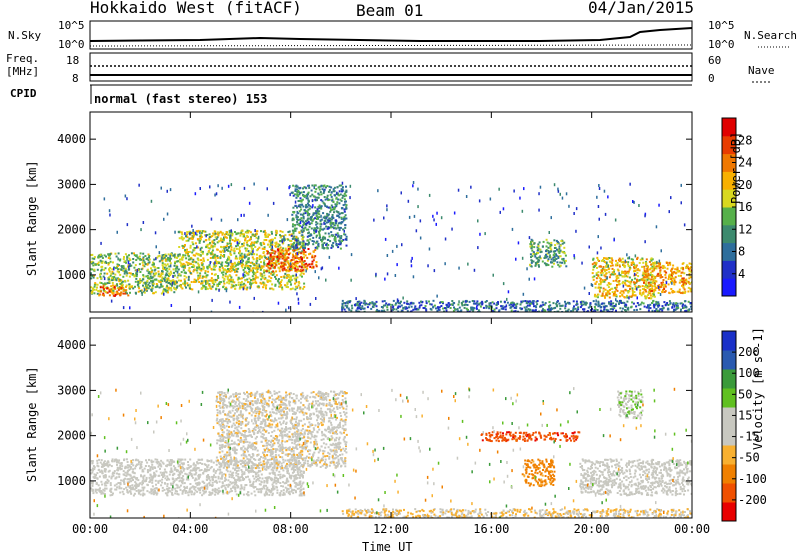 The image size is (800, 554). What do you see at coordinates (391, 34) in the screenshot?
I see `nsky-trace` at bounding box center [391, 34].